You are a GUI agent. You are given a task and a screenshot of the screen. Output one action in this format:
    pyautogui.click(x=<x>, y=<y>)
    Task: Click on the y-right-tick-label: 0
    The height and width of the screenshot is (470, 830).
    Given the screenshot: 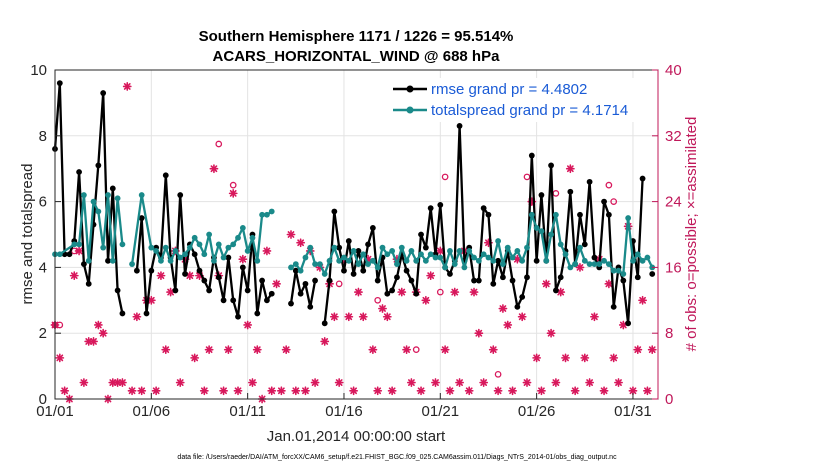 What is the action you would take?
    pyautogui.click(x=669, y=399)
    